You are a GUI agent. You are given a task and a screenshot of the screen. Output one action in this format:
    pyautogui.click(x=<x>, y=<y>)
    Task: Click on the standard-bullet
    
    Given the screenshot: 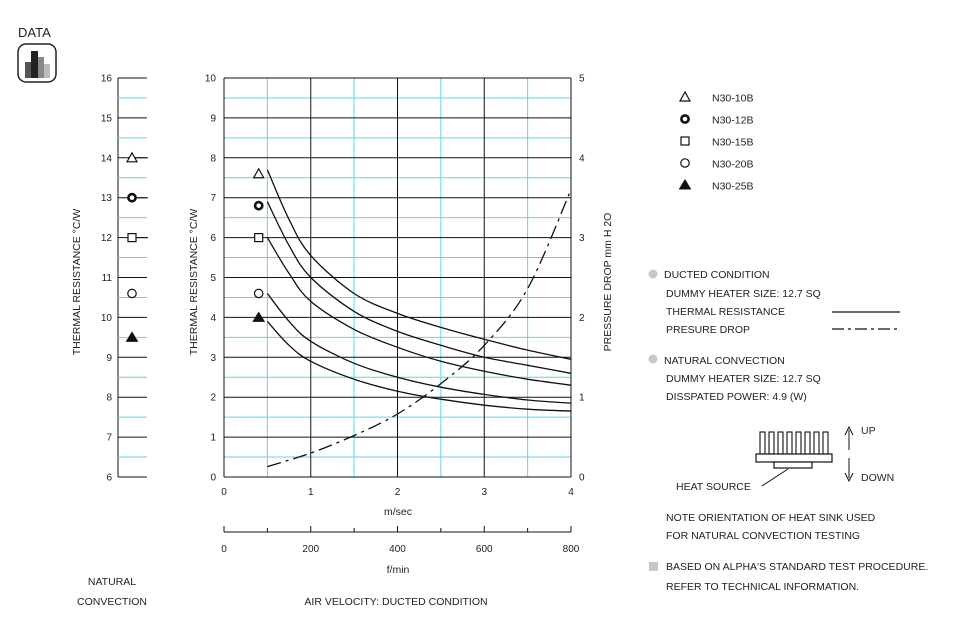 What is the action you would take?
    pyautogui.click(x=653, y=566)
    